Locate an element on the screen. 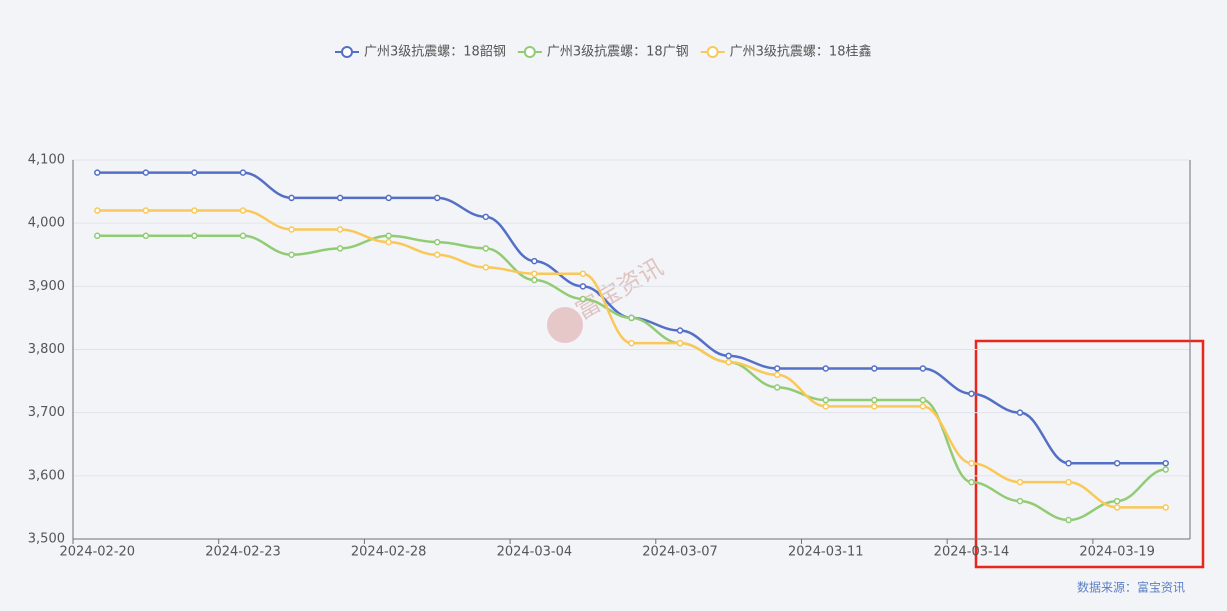  y-tick-label: 3,600 is located at coordinates (46, 475).